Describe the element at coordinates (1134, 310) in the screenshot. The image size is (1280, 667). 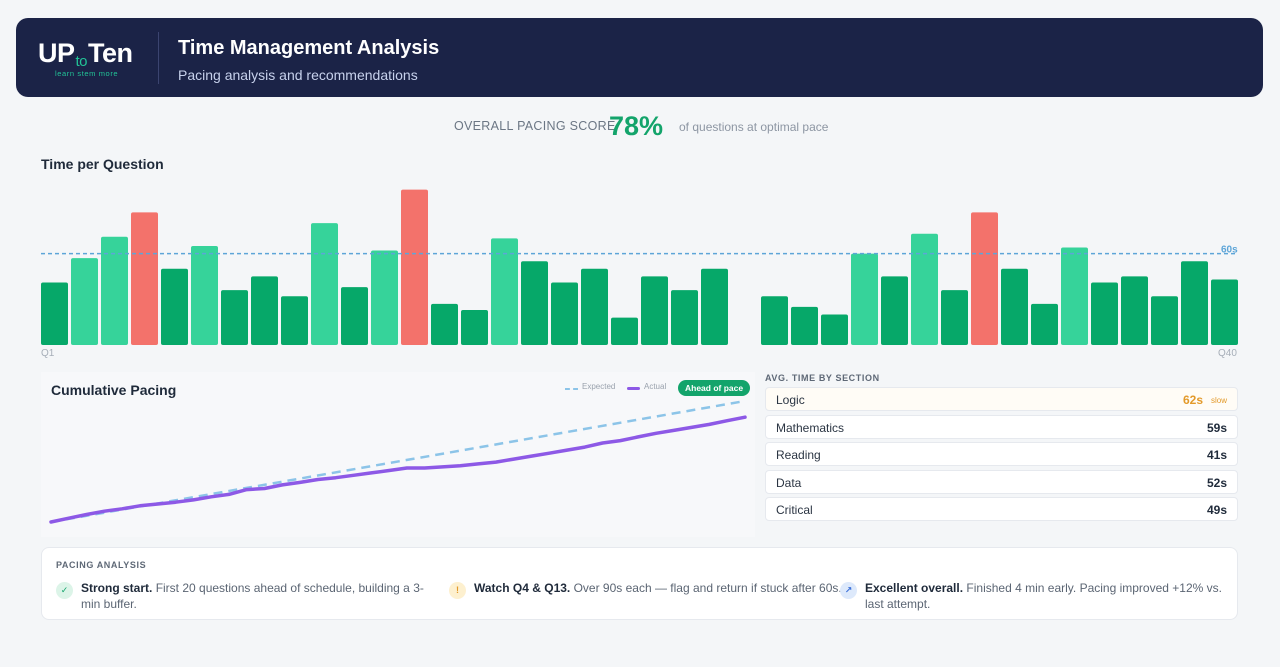
I see `bar-q37` at that location.